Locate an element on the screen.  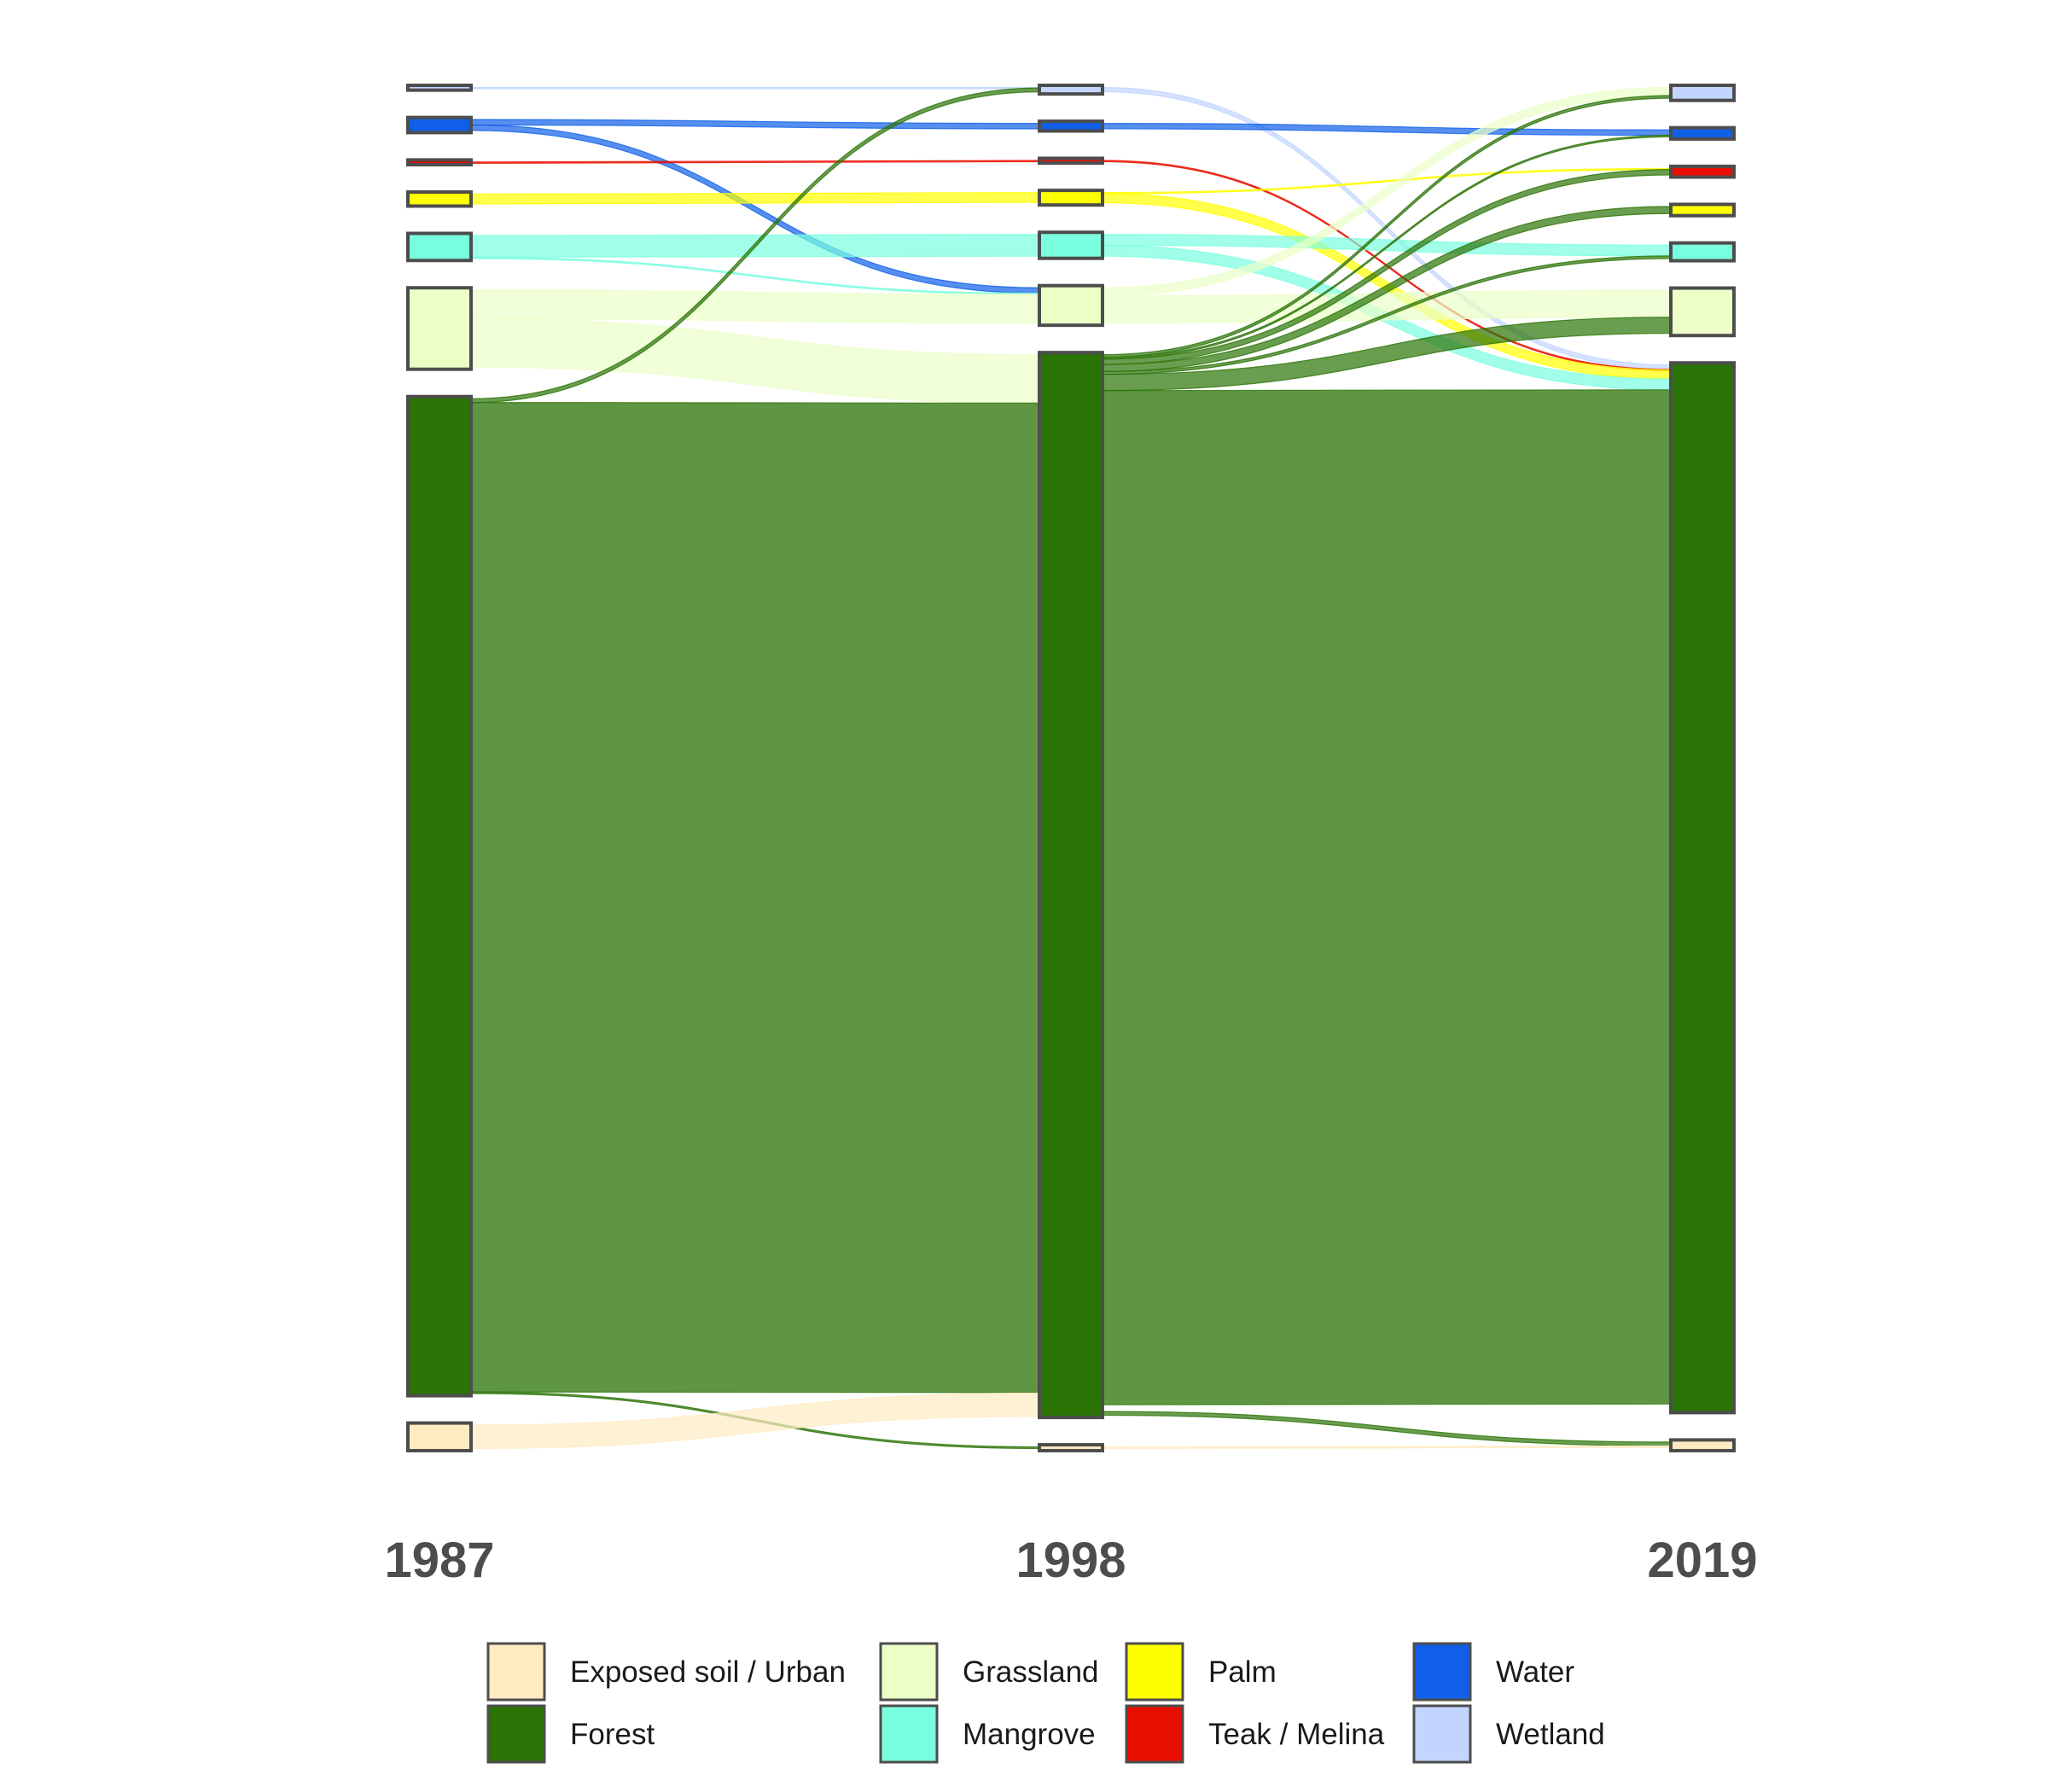
node-1987-forest is located at coordinates (439, 896).